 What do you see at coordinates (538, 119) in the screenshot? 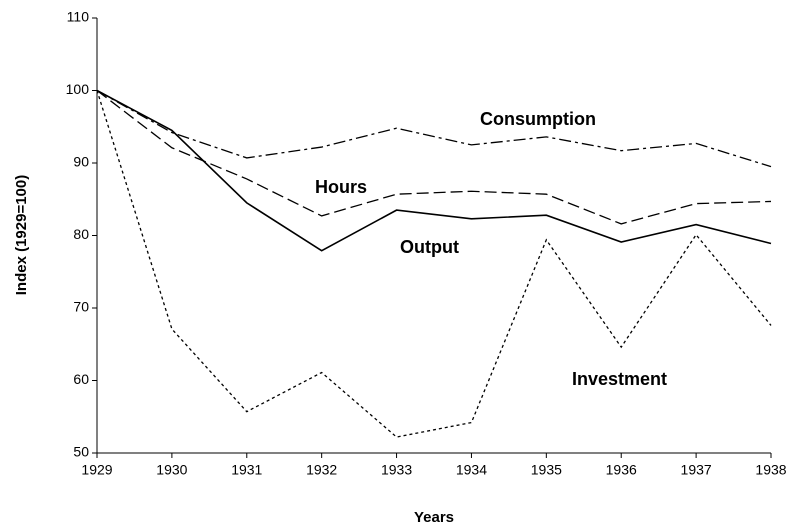
I see `series-label: Consumption` at bounding box center [538, 119].